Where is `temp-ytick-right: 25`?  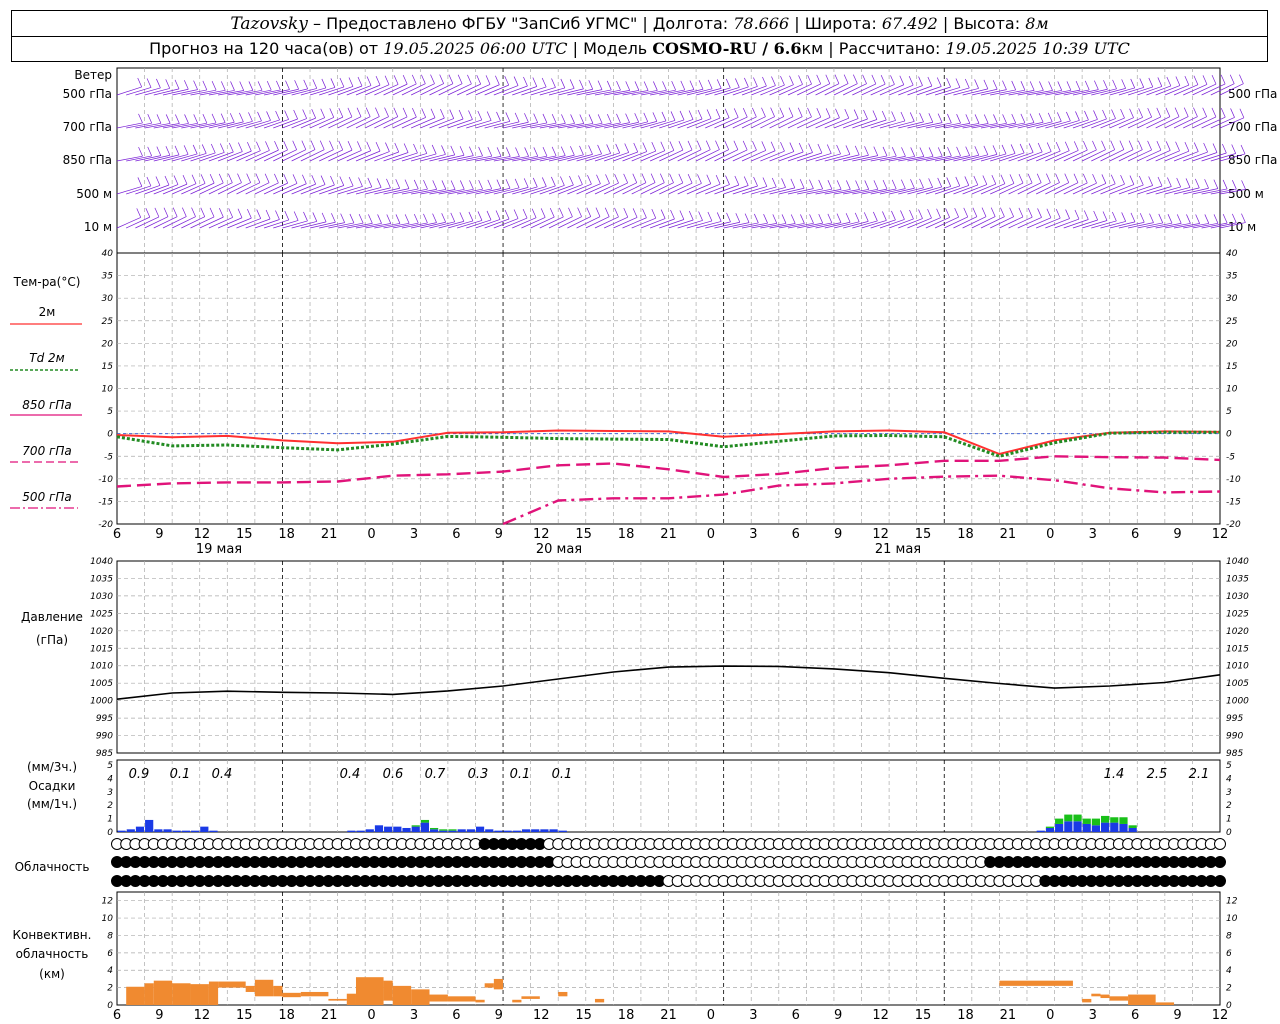
temp-ytick-right: 25 is located at coordinates (1232, 322).